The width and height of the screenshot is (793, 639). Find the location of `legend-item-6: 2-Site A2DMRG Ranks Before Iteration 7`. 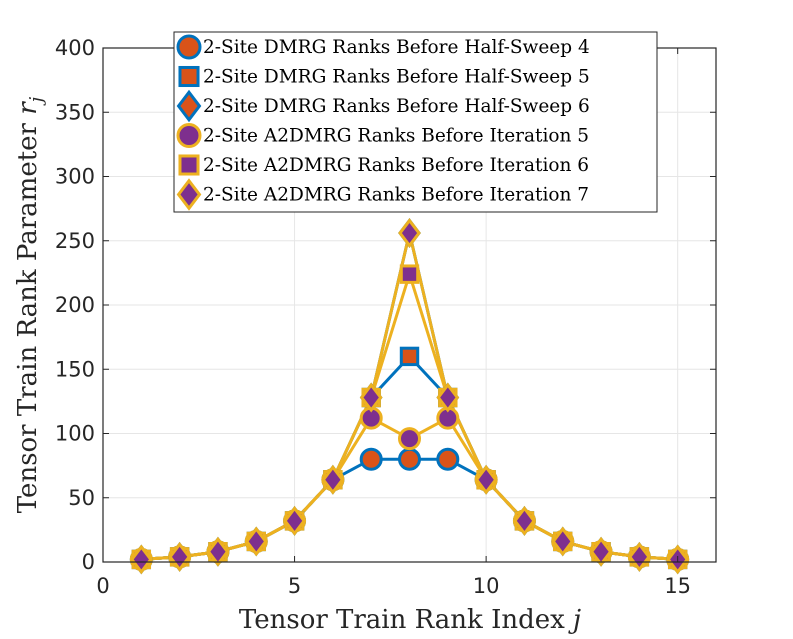

legend-item-6: 2-Site A2DMRG Ranks Before Iteration 7 is located at coordinates (382, 194).